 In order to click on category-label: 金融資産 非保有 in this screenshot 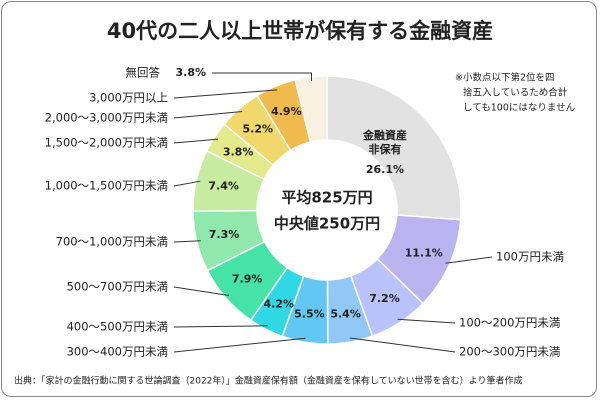, I will do `click(385, 142)`.